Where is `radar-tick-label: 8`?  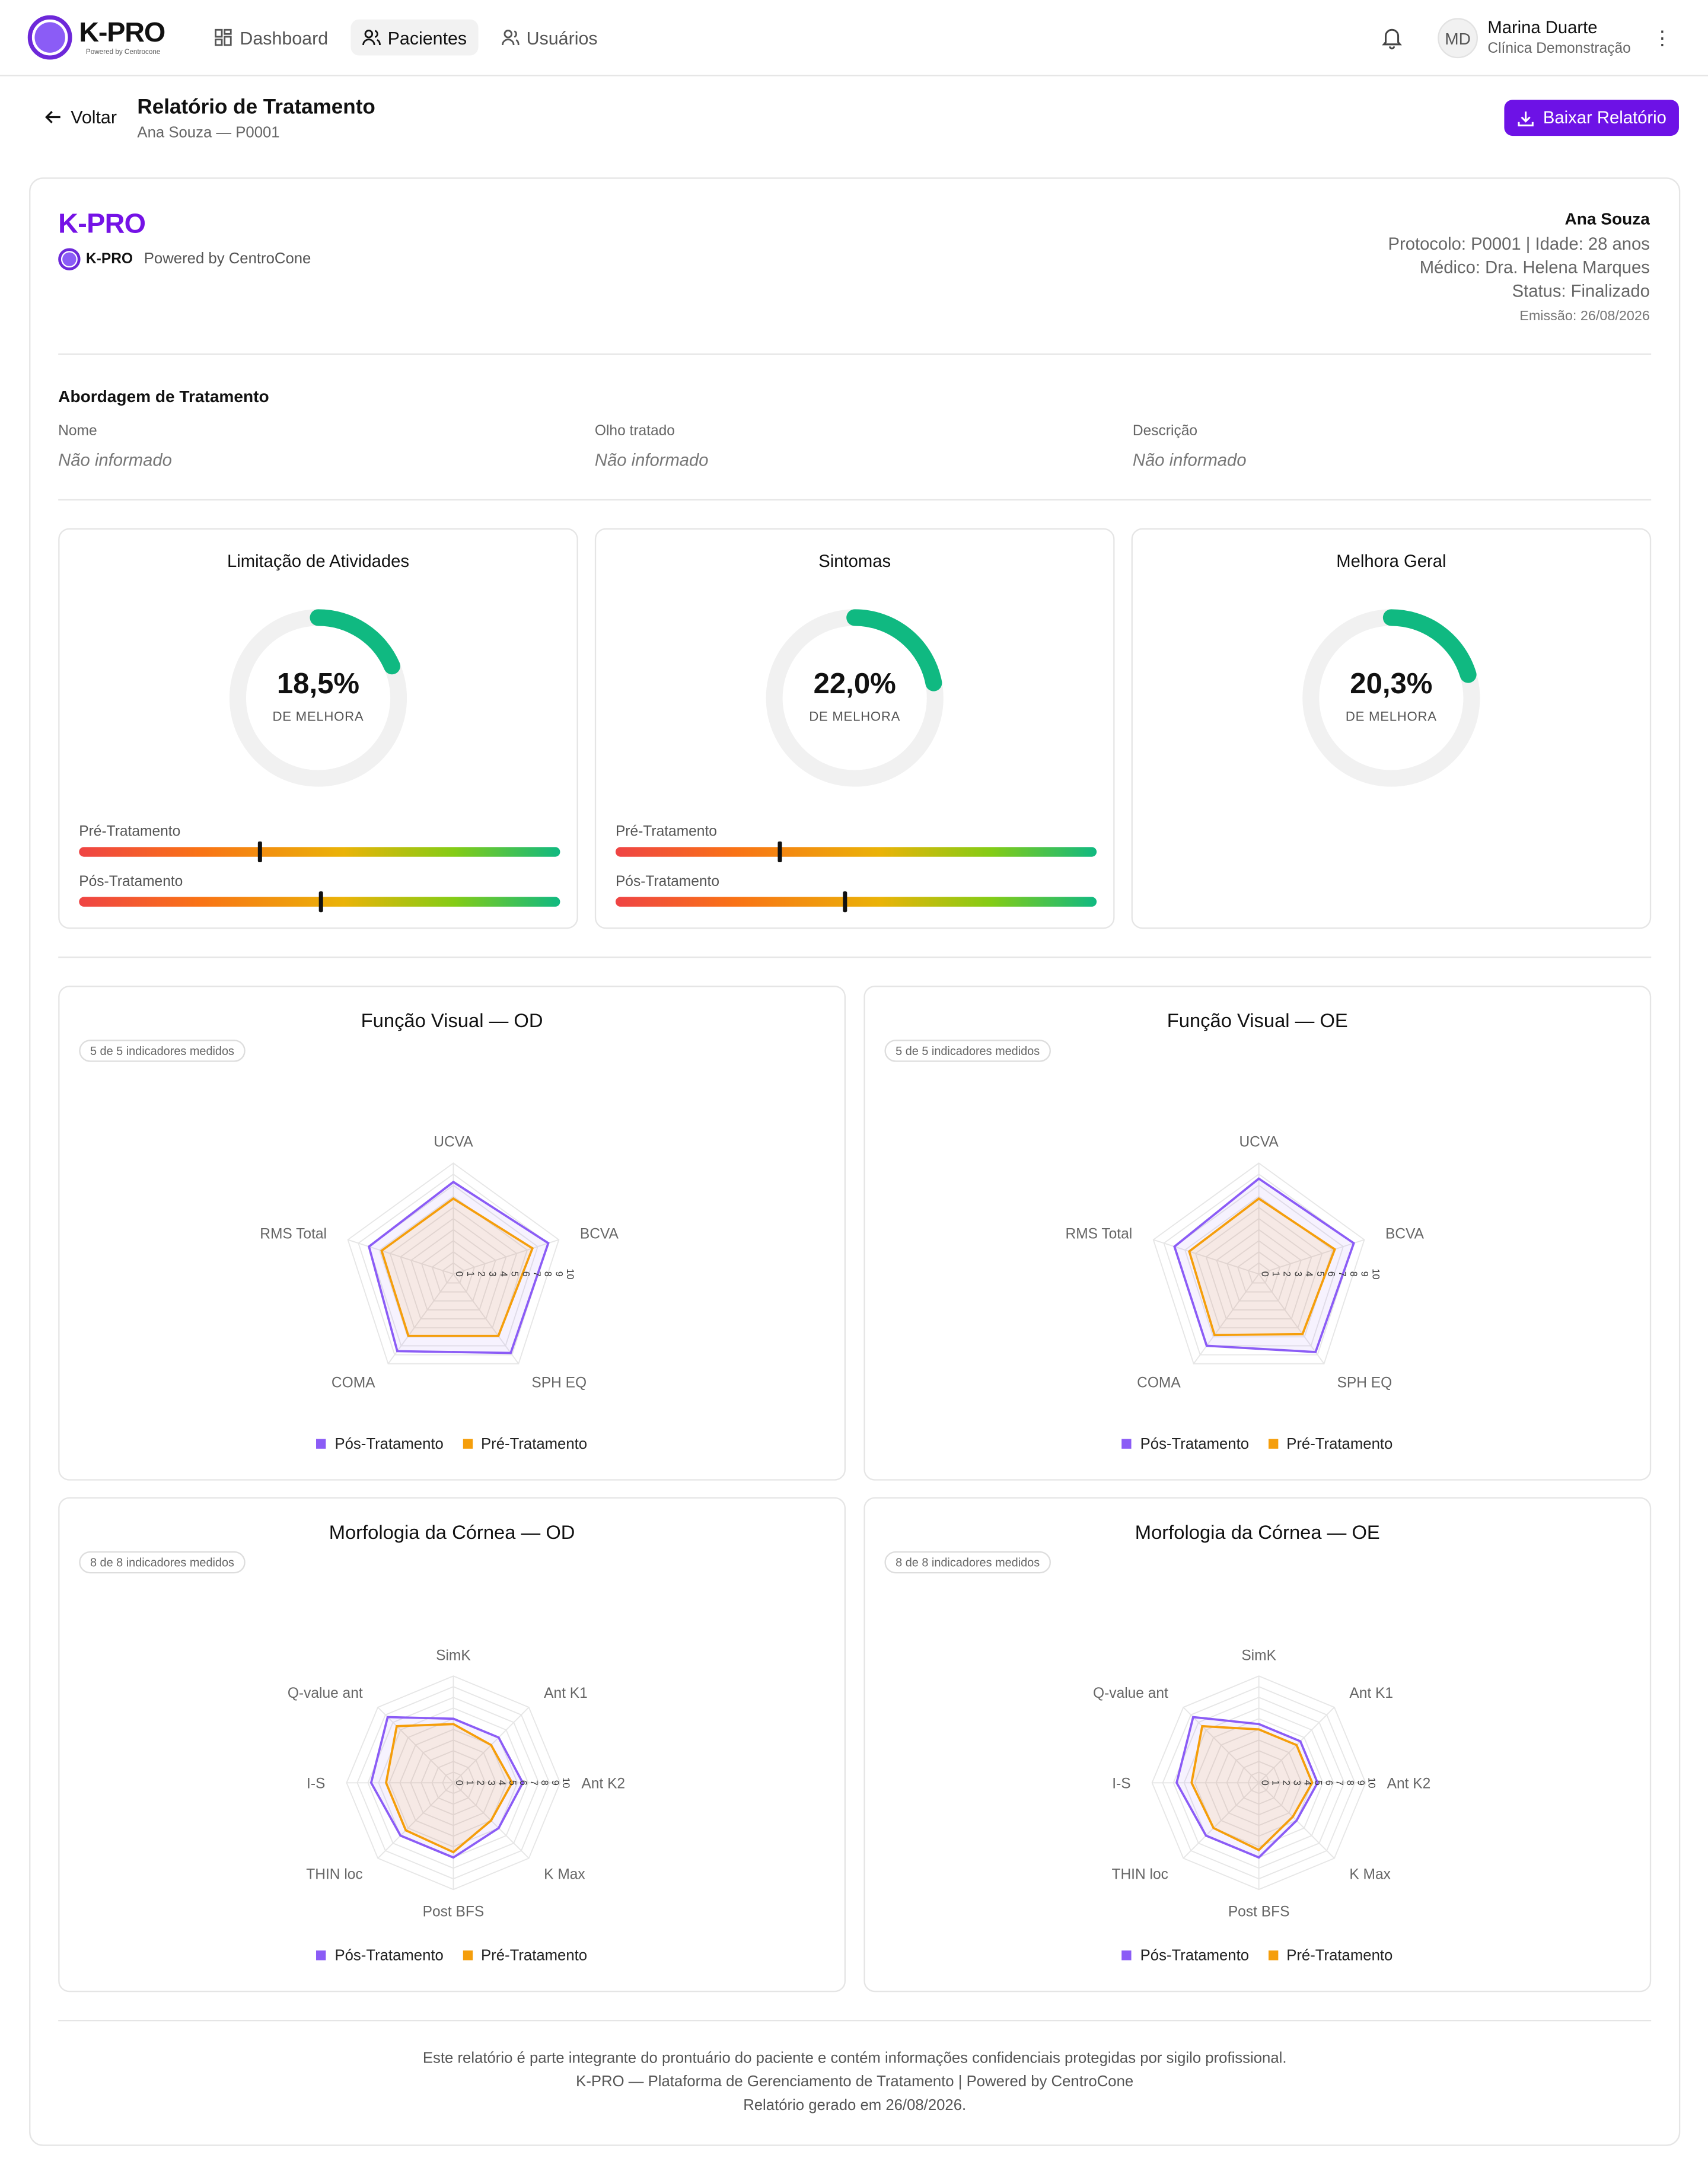
radar-tick-label: 8 is located at coordinates (544, 1783).